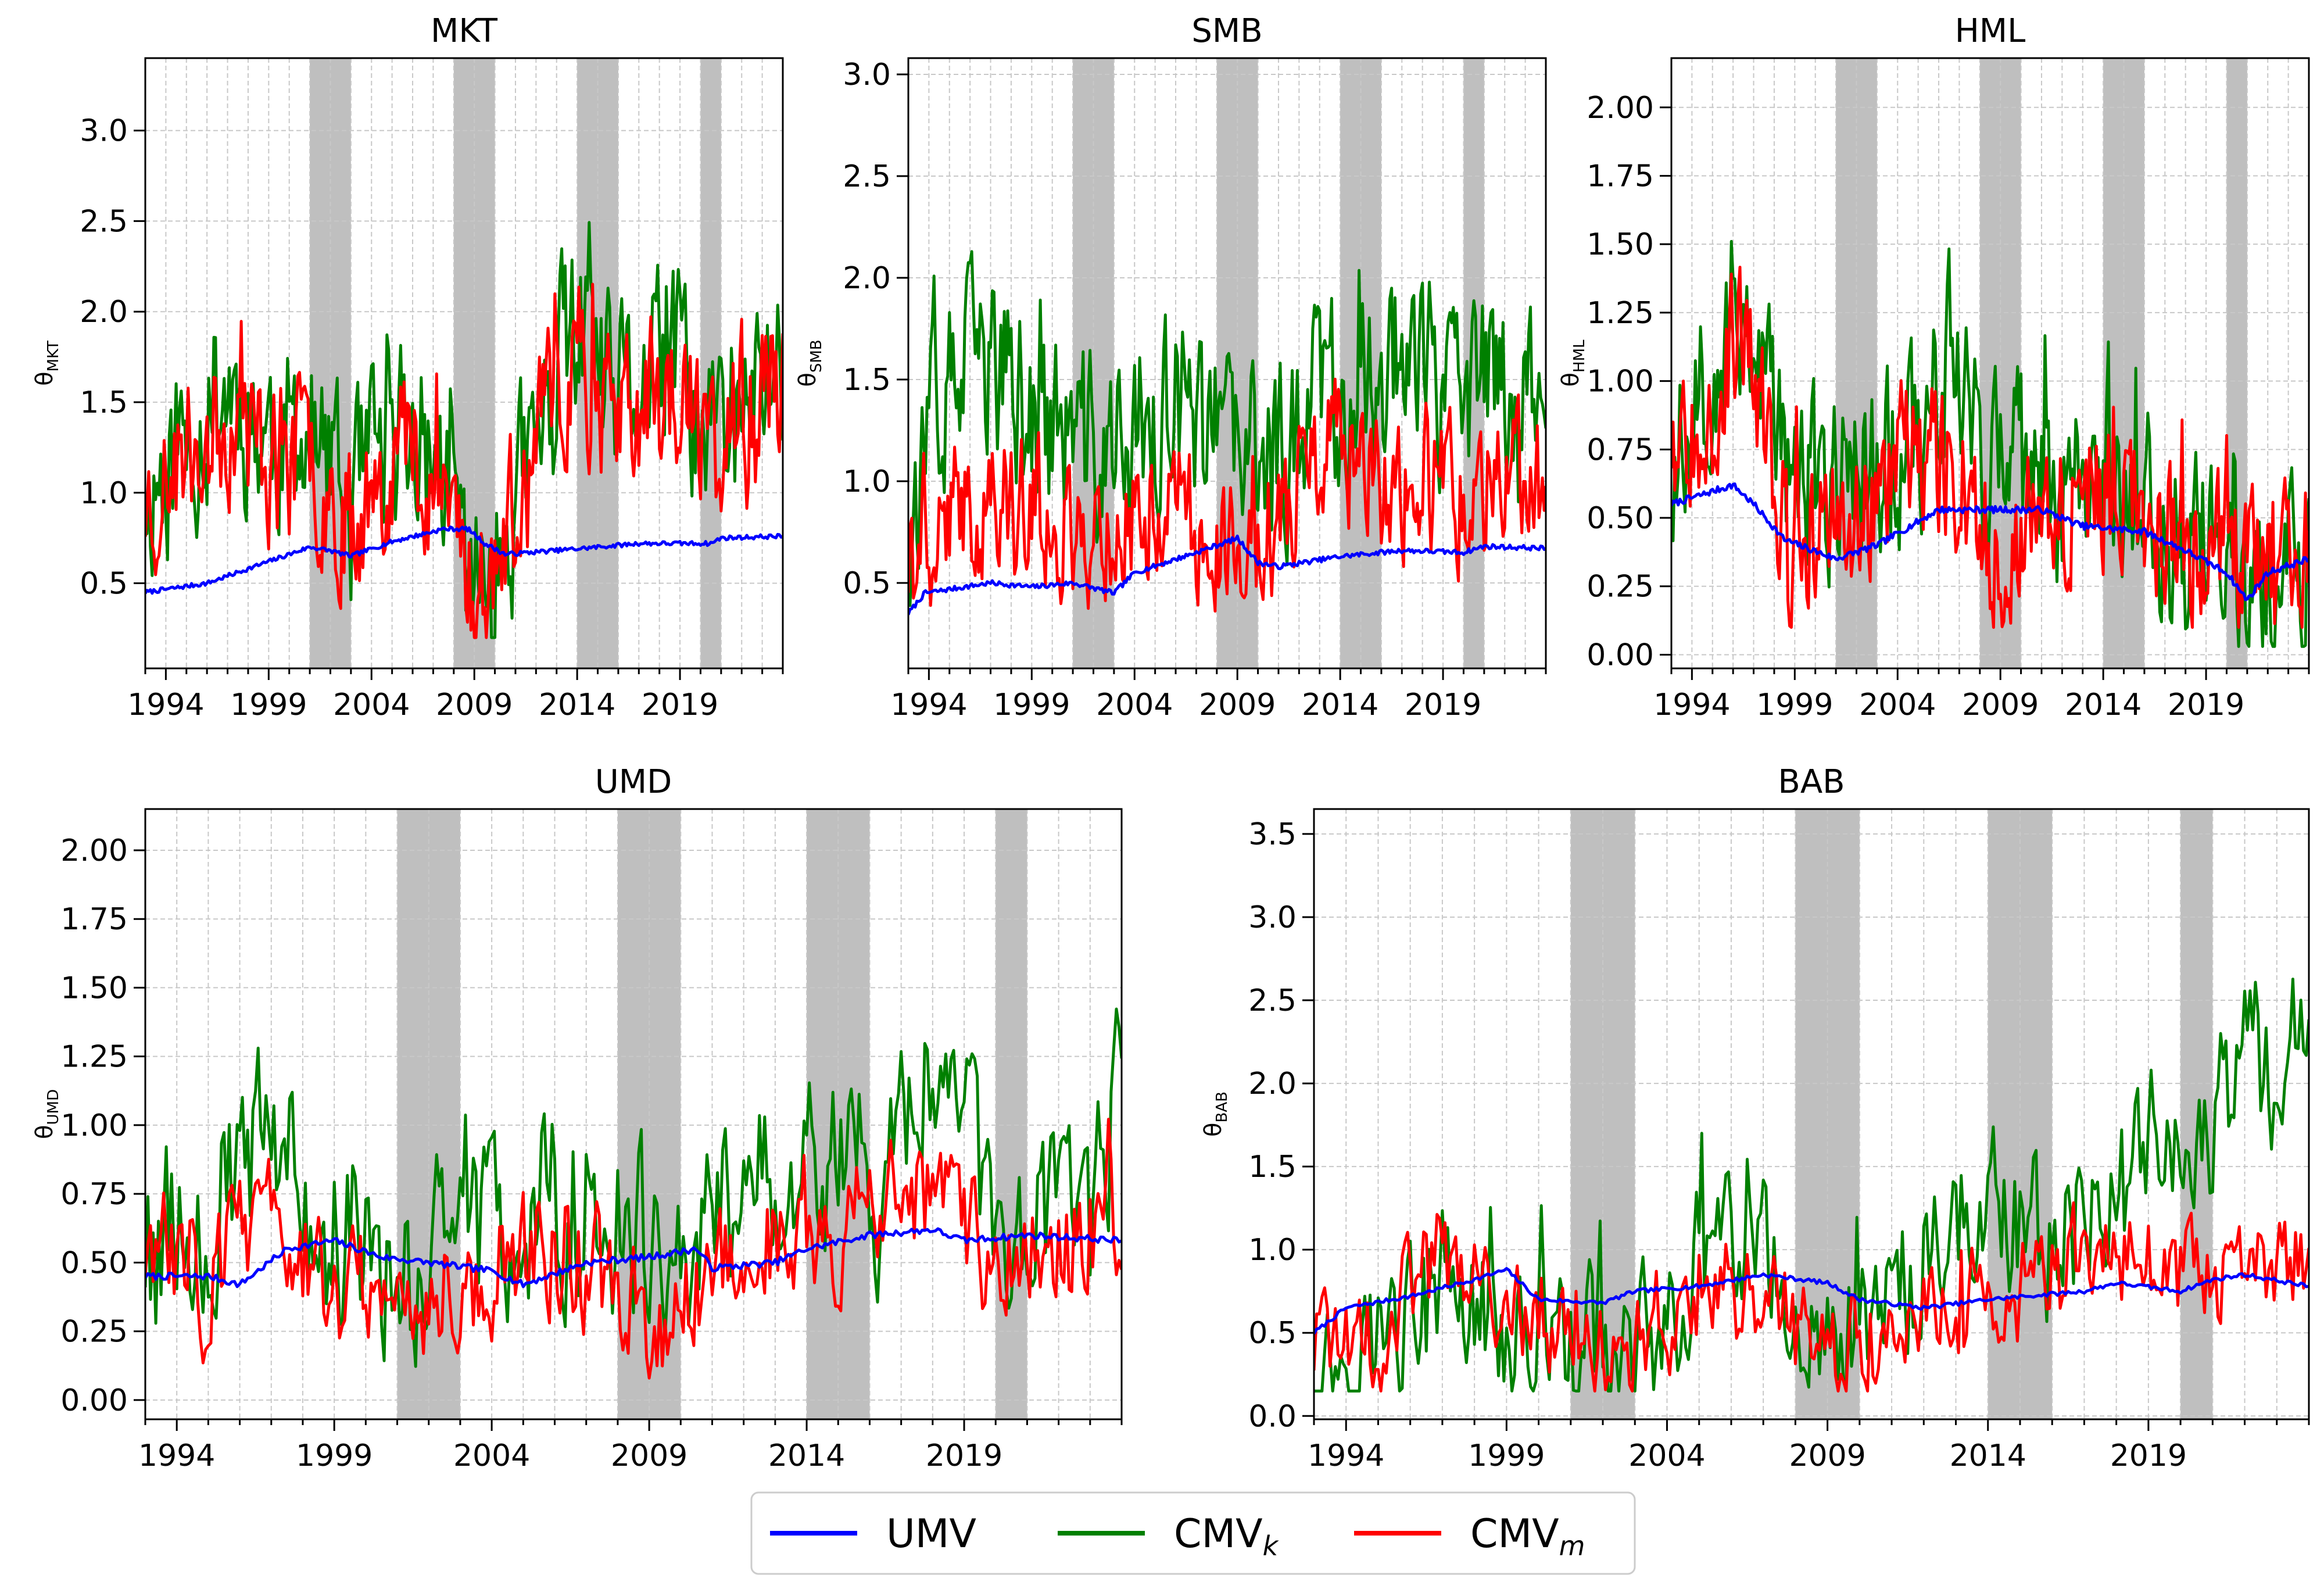 The width and height of the screenshot is (2324, 1589). Describe the element at coordinates (1572, 1546) in the screenshot. I see `legend-label-sub: m` at that location.